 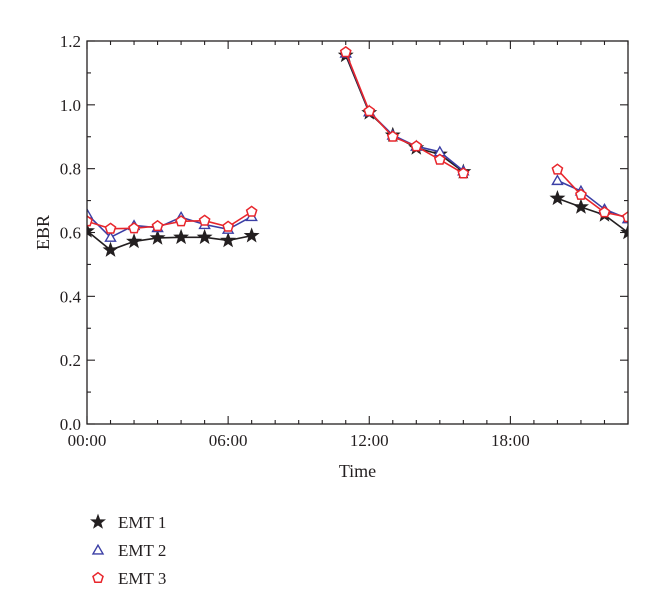 I want to click on y-tick-label: 0.8, so click(x=70, y=169).